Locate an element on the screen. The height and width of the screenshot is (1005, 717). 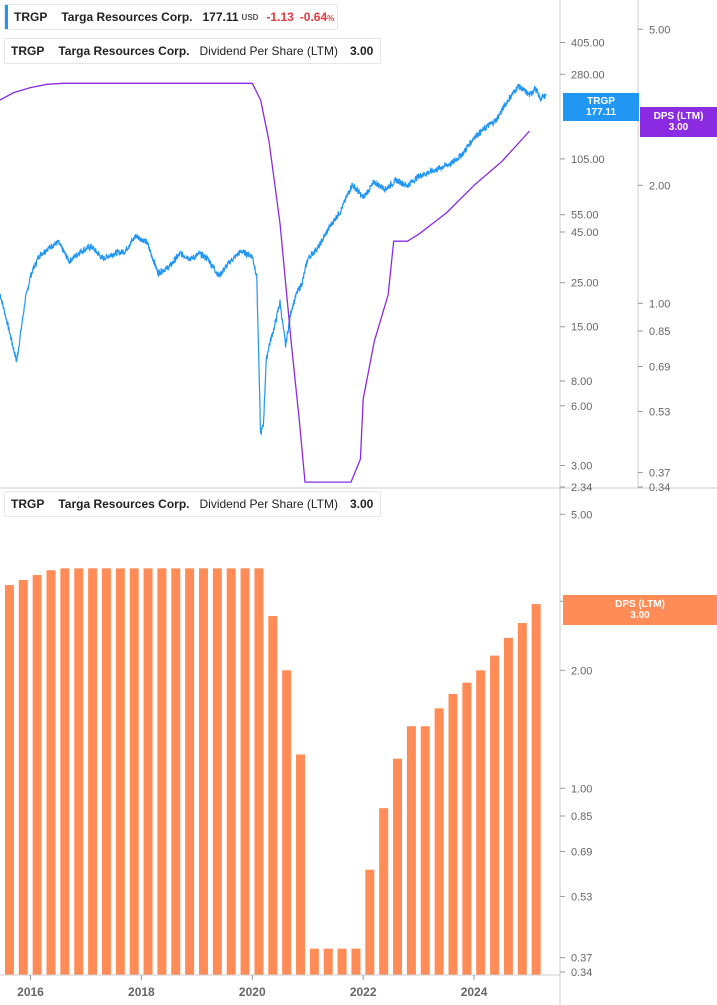
dps-bottom-axis-tick-label: 2.00 is located at coordinates (581, 671).